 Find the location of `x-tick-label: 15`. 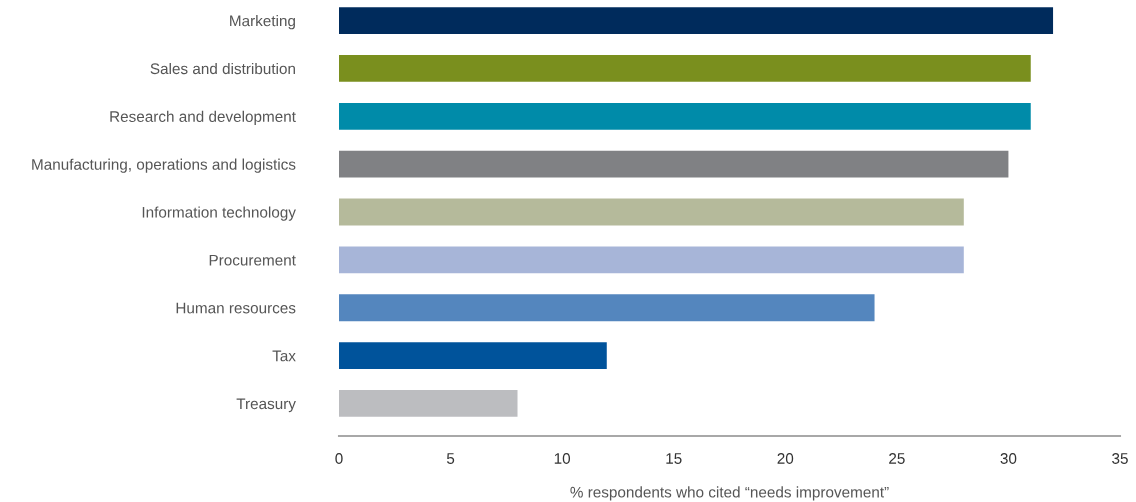

x-tick-label: 15 is located at coordinates (674, 458).